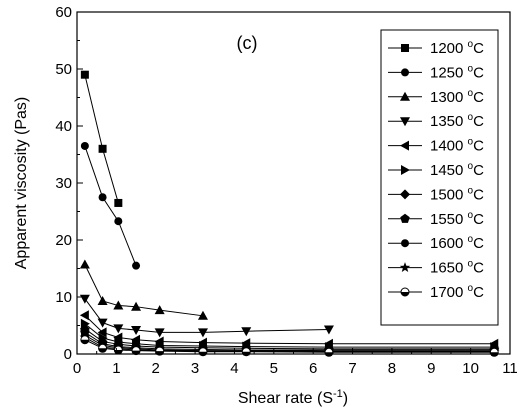 Image resolution: width=527 pixels, height=410 pixels. I want to click on y-tick-label: 30, so click(63, 183).